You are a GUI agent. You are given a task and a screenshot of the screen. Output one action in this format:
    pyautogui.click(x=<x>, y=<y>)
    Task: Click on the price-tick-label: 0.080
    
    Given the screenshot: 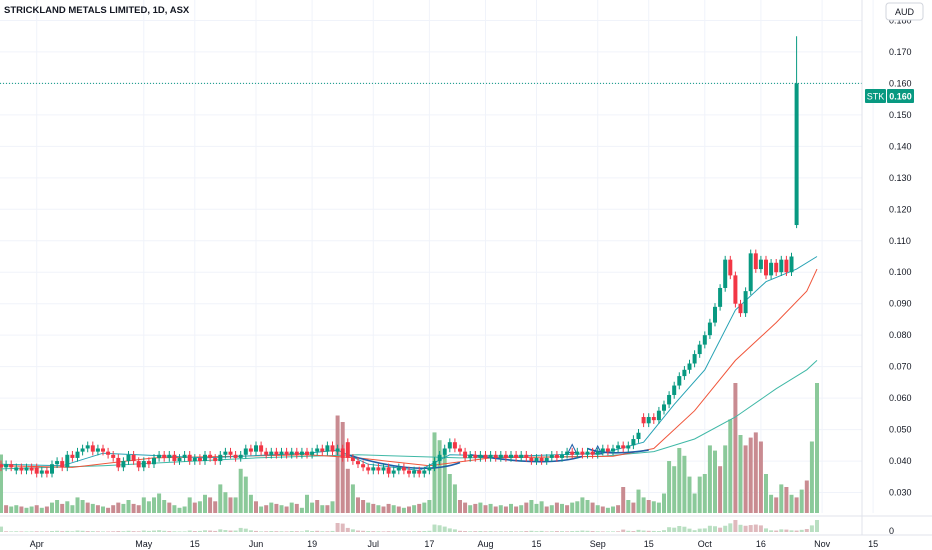 What is the action you would take?
    pyautogui.click(x=900, y=335)
    